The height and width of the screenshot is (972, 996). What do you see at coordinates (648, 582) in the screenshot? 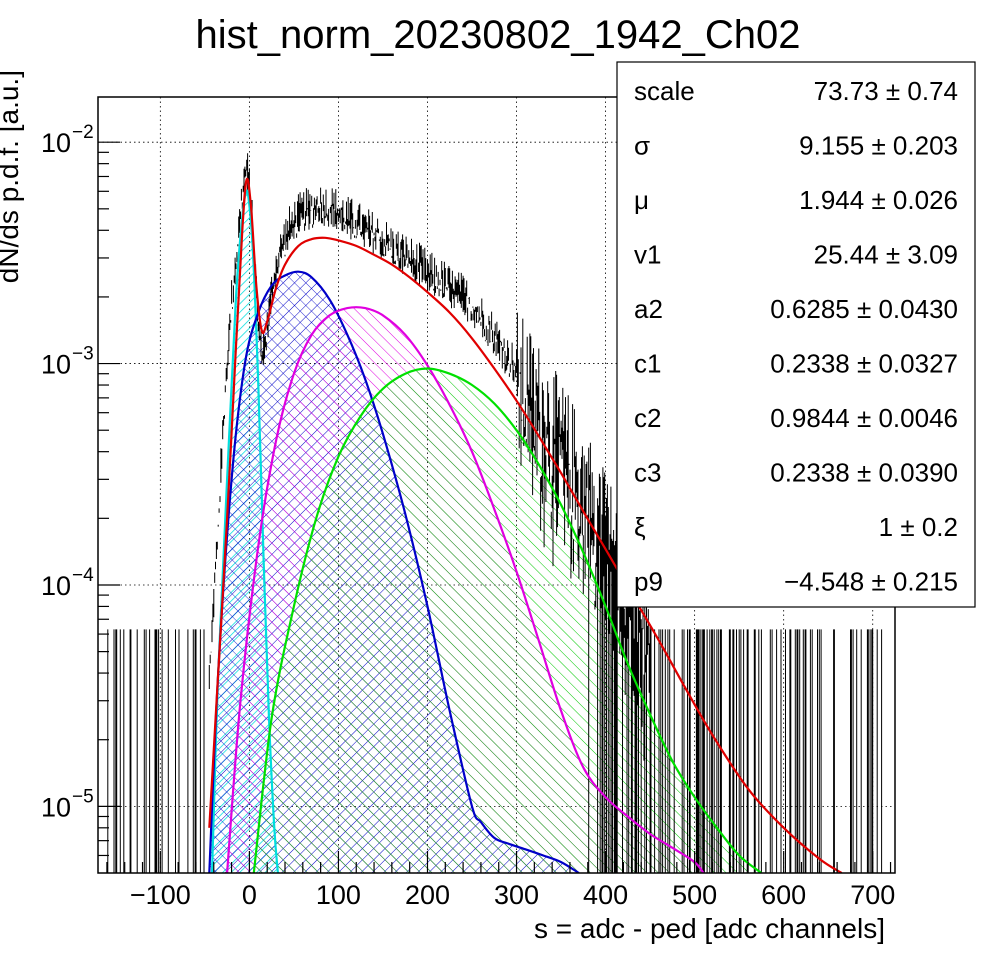
I see `stats-param-name: p9` at bounding box center [648, 582].